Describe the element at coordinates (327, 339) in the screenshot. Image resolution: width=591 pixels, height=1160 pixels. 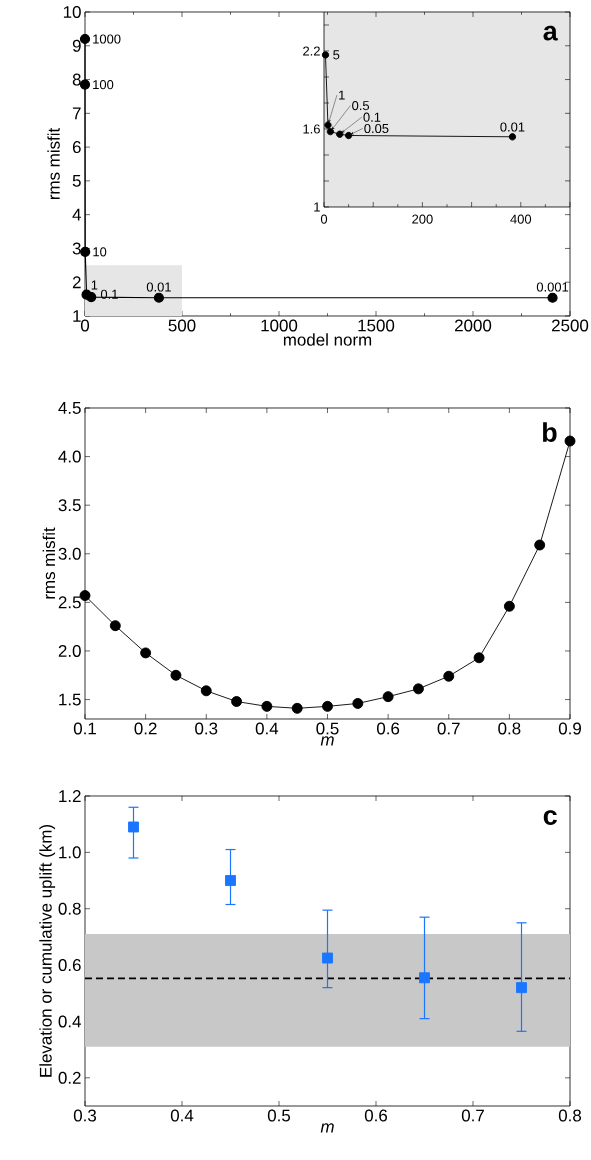
I see `x-axis-title: model norm` at that location.